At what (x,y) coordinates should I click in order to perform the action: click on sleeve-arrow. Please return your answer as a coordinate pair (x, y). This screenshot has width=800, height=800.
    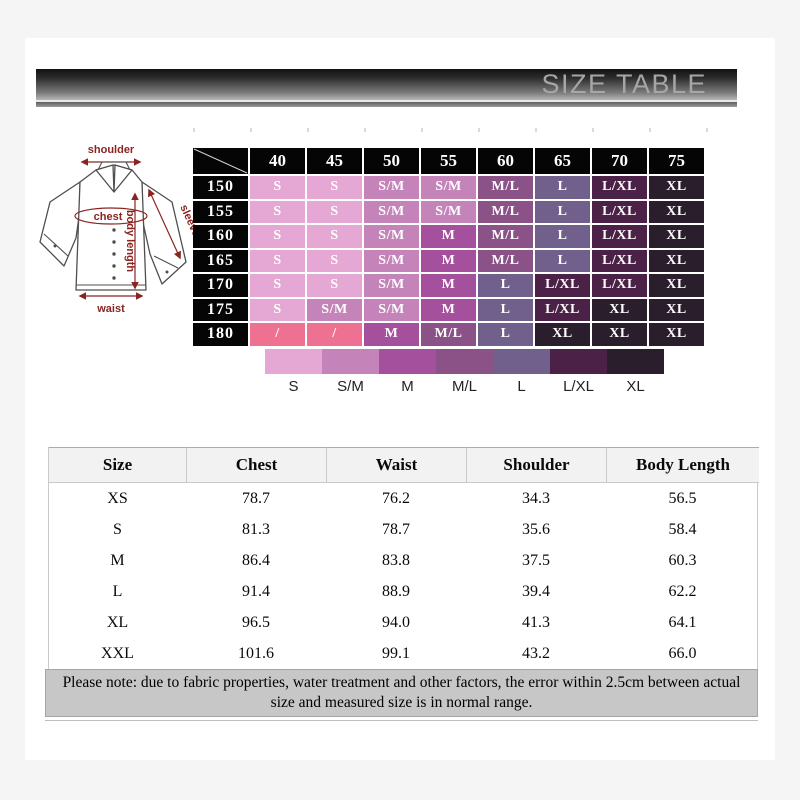
    Looking at the image, I should click on (164, 224).